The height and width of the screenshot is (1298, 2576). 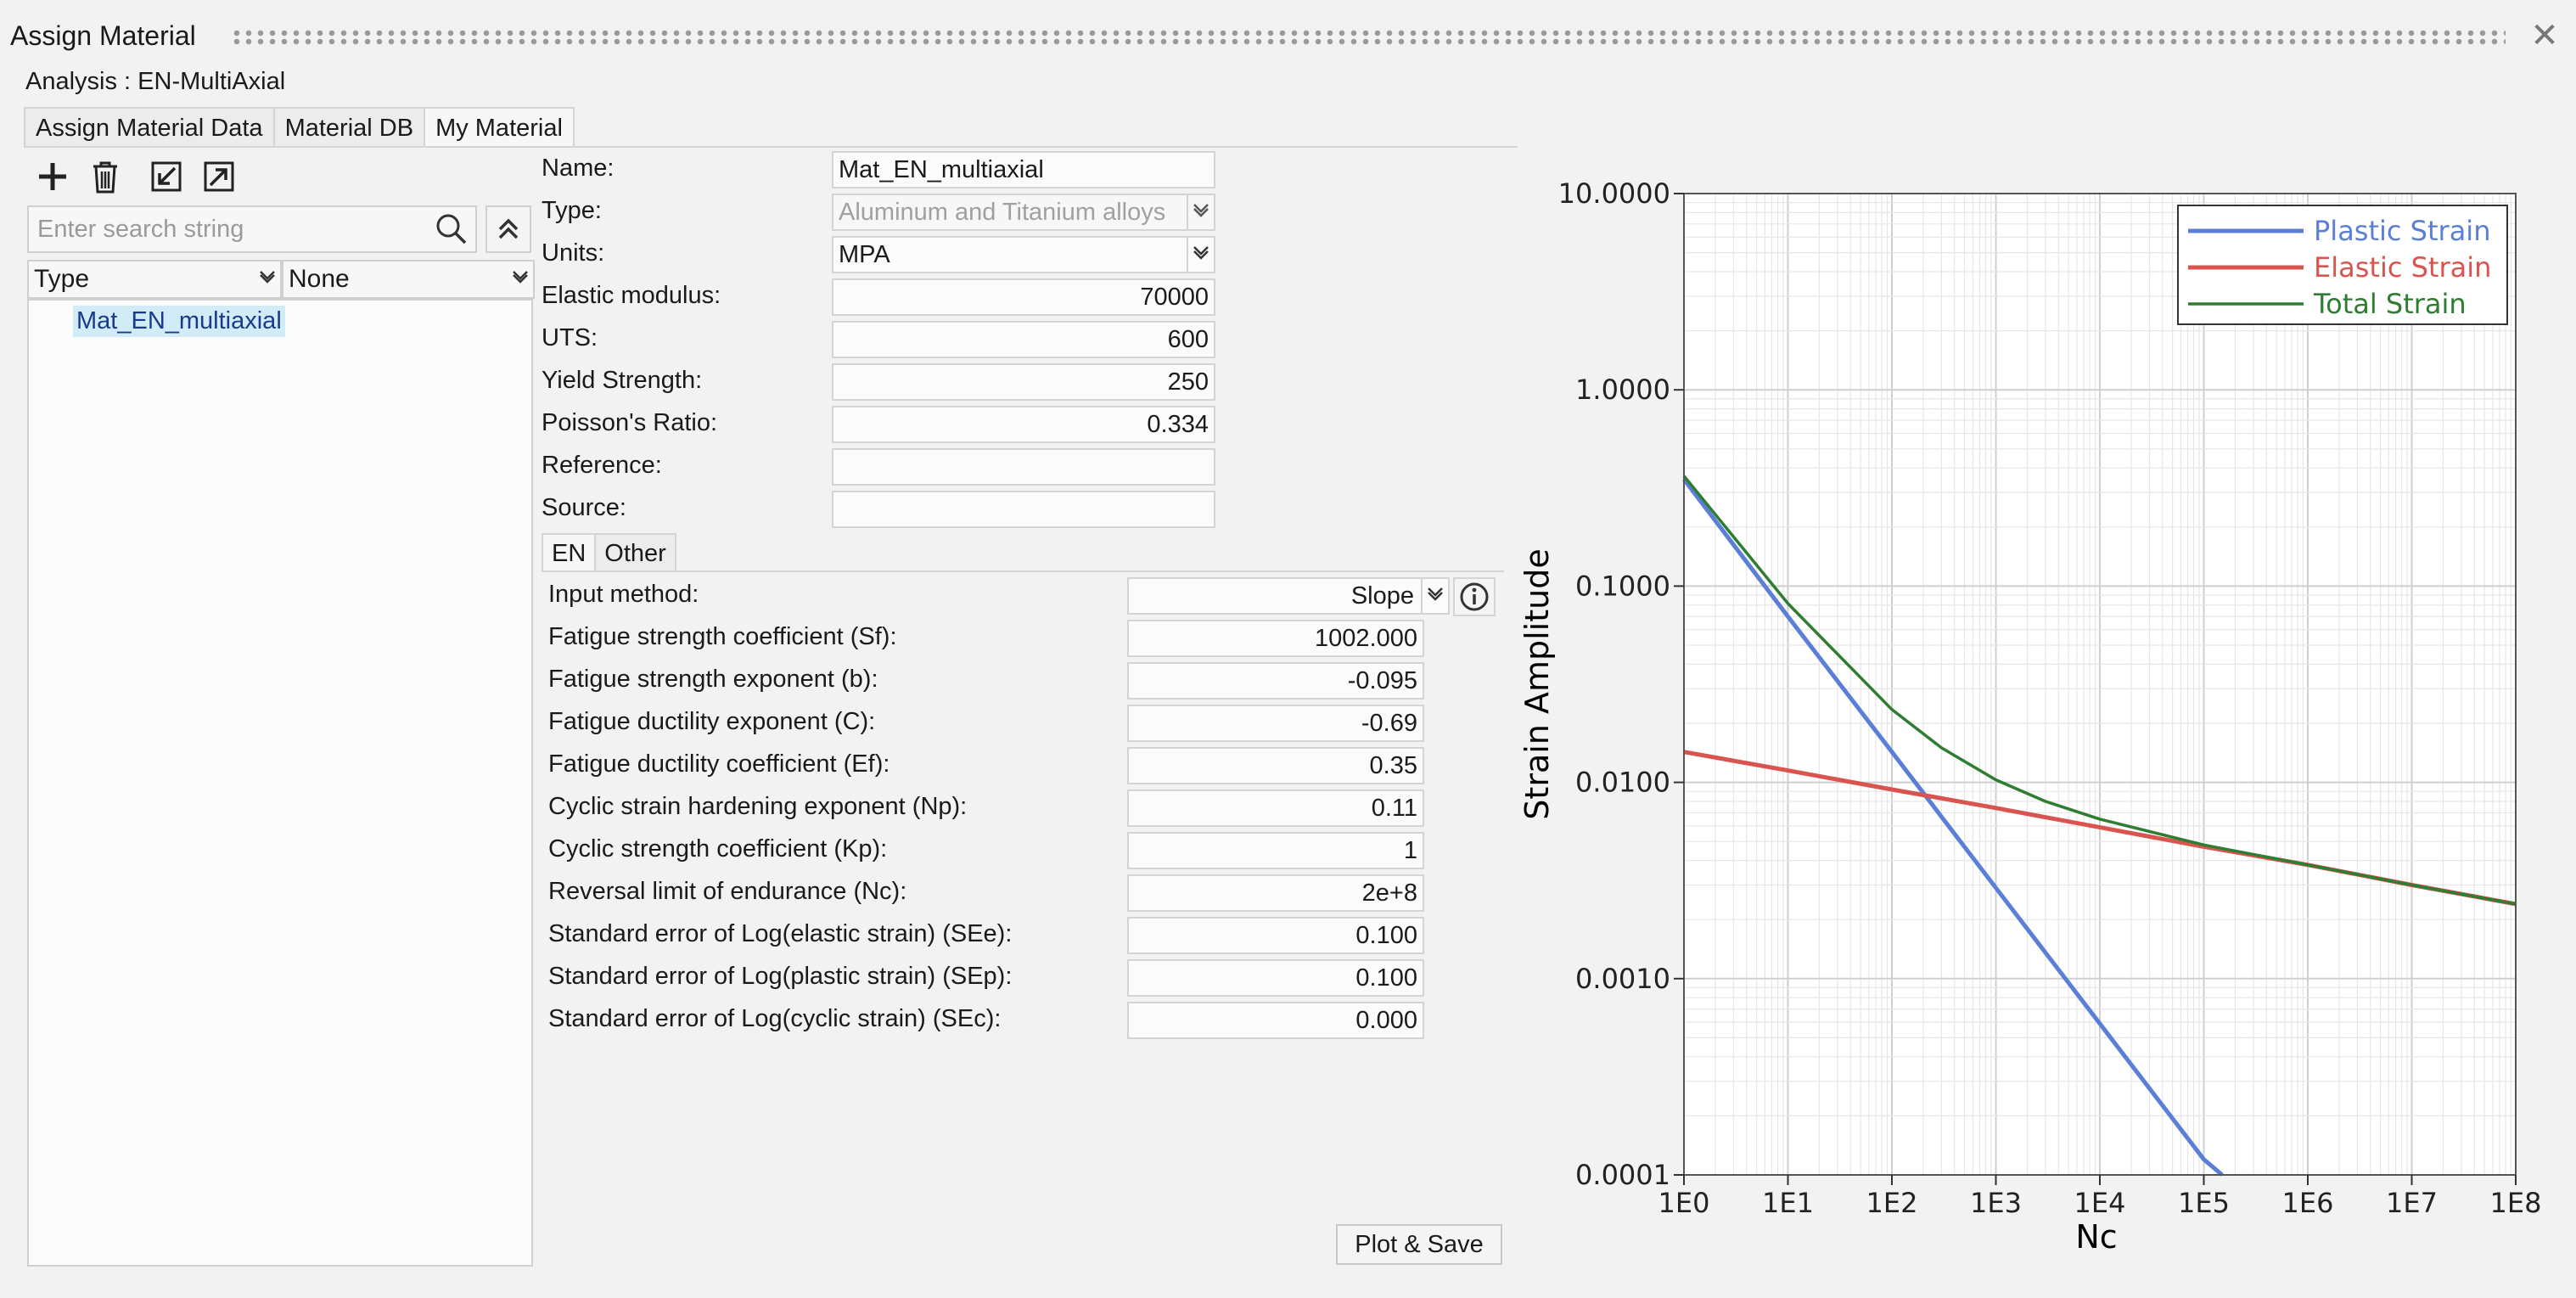 I want to click on collapse-all-button, so click(x=508, y=229).